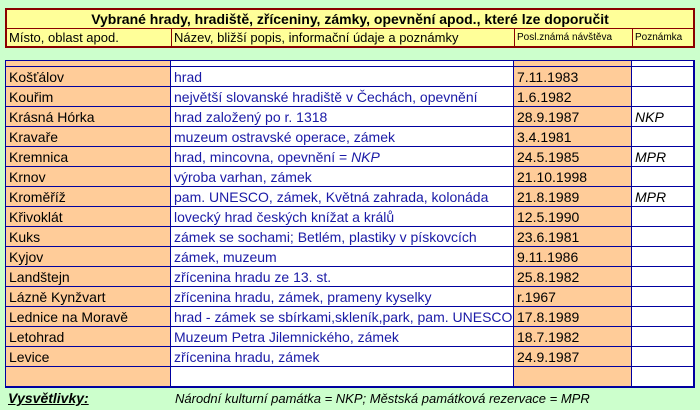  I want to click on cell: NKP, so click(663, 117).